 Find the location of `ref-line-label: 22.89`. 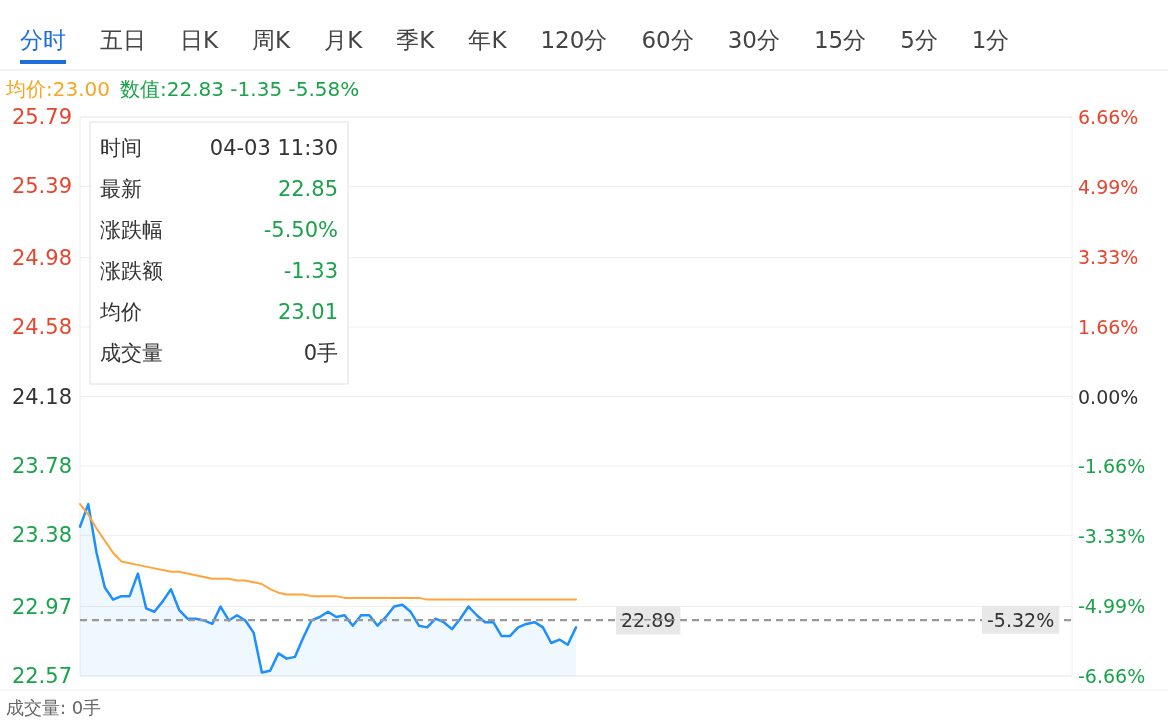

ref-line-label: 22.89 is located at coordinates (648, 620).